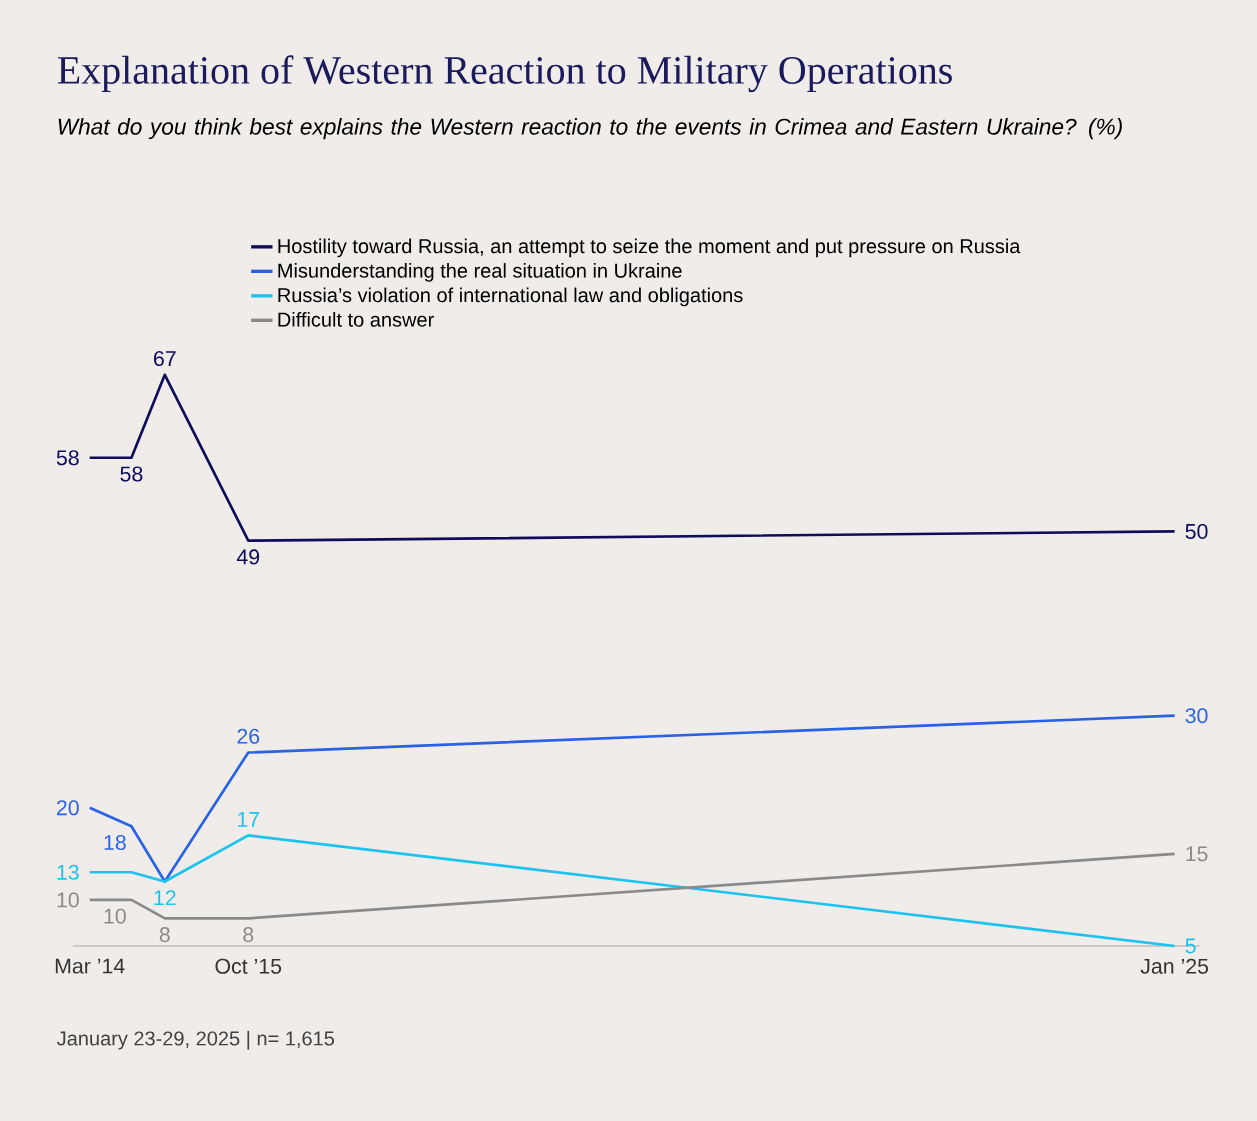 The width and height of the screenshot is (1257, 1121). What do you see at coordinates (510, 297) in the screenshot?
I see `legend-label: Russia’s violation of international law and obligations` at bounding box center [510, 297].